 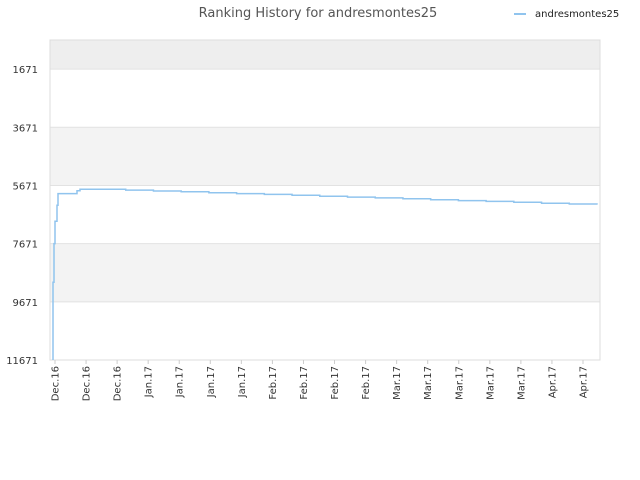 What do you see at coordinates (25, 186) in the screenshot?
I see `y-tick-label: 5671` at bounding box center [25, 186].